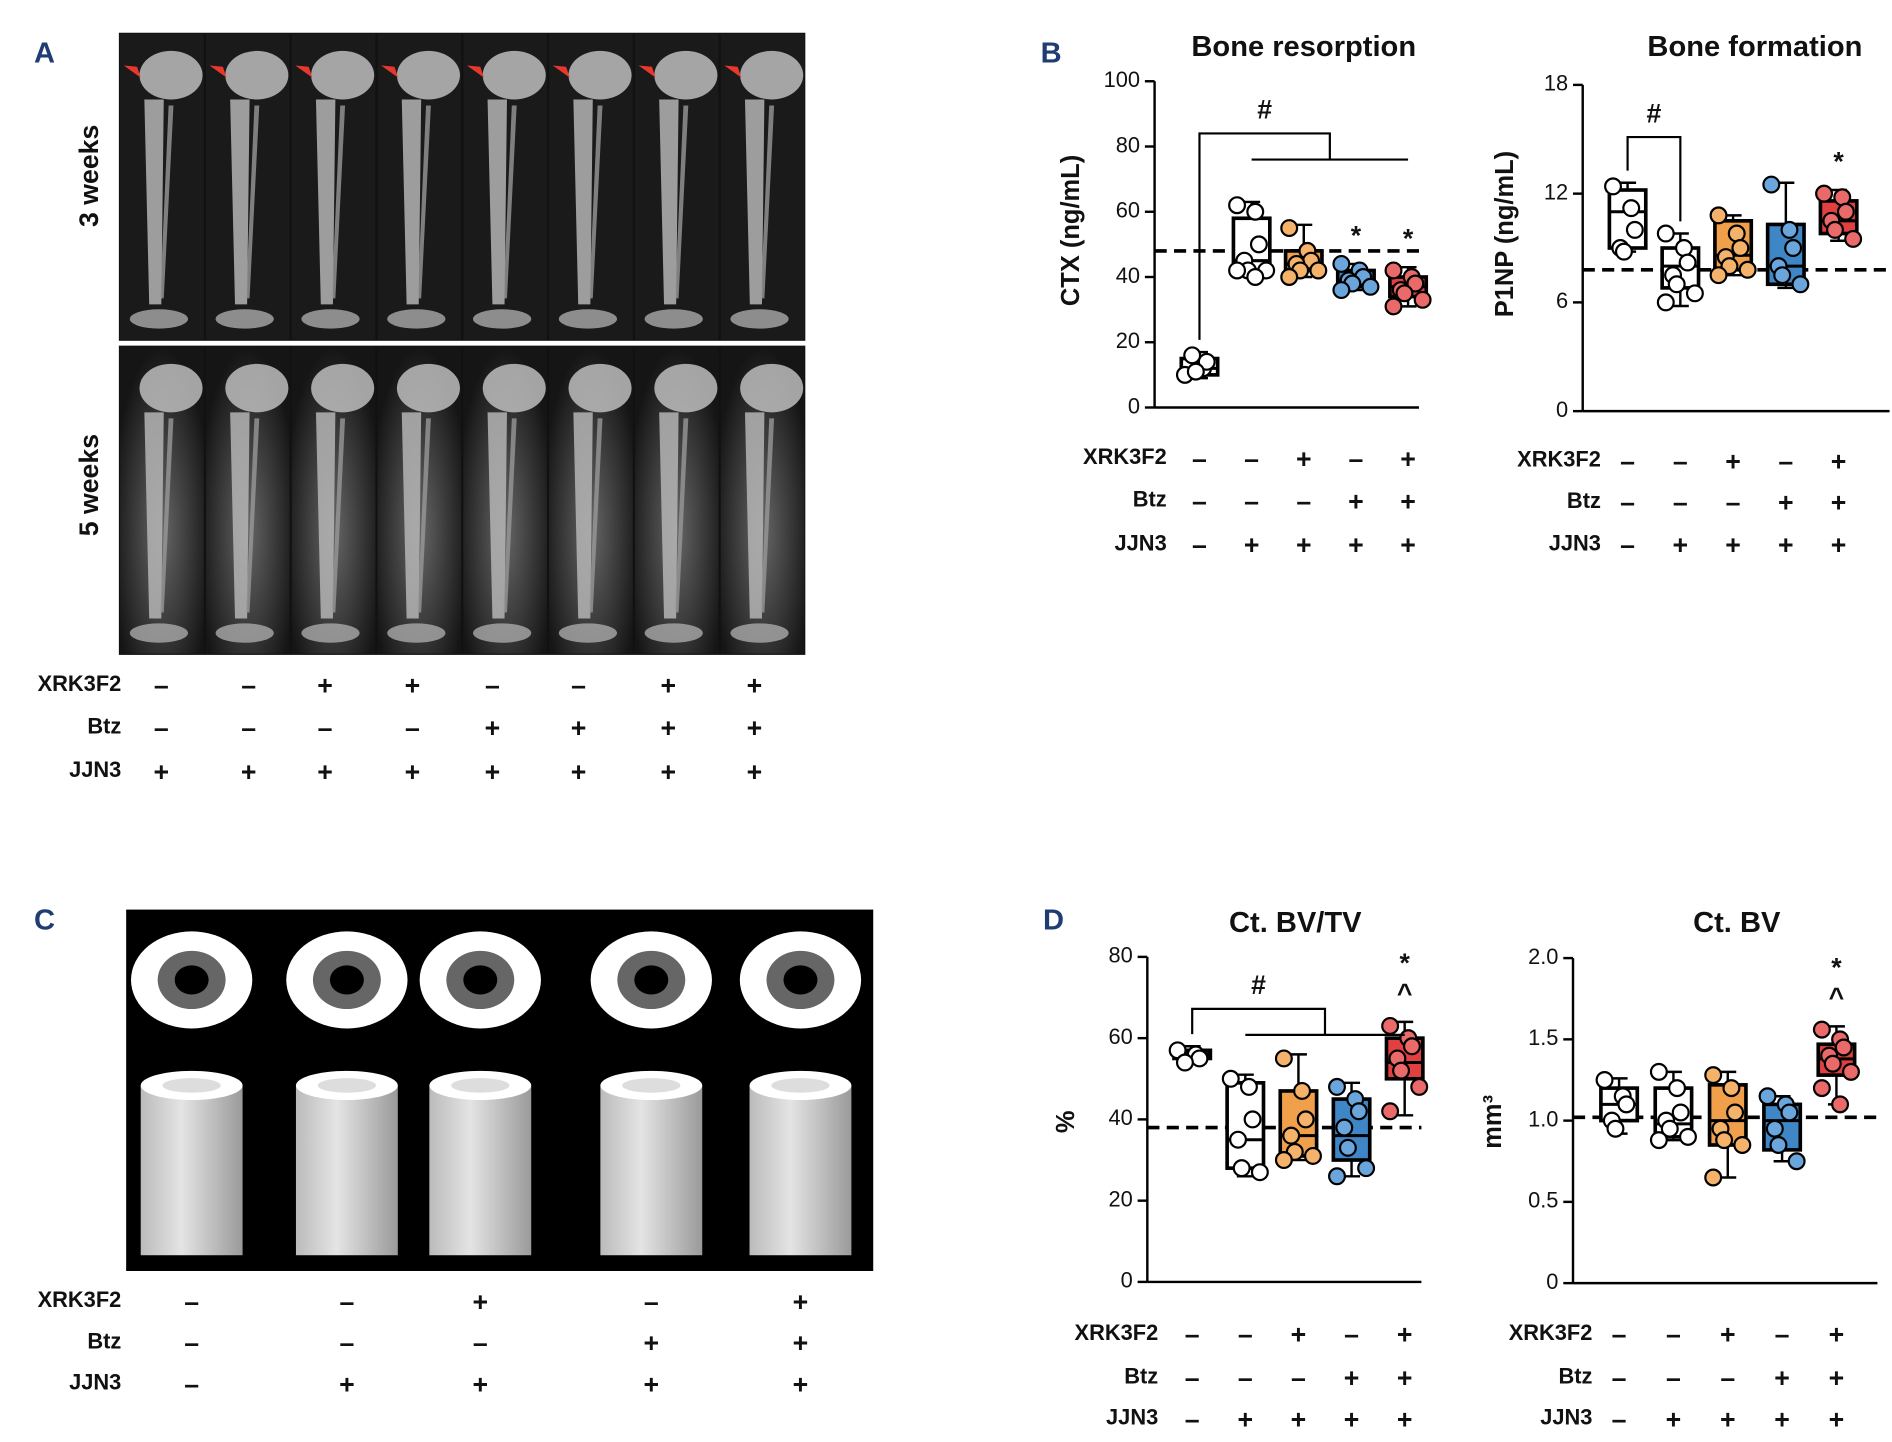 Image resolution: width=1892 pixels, height=1442 pixels. What do you see at coordinates (1543, 1118) in the screenshot?
I see `y-tick-label: 1.0` at bounding box center [1543, 1118].